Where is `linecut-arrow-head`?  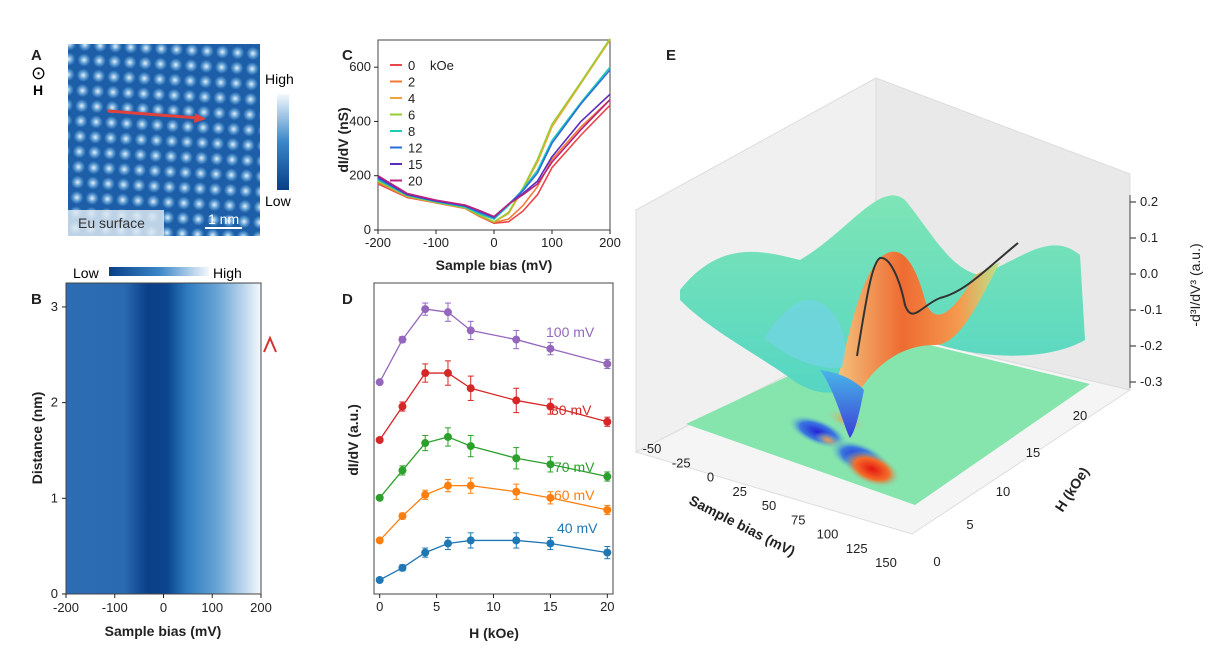 linecut-arrow-head is located at coordinates (200, 118).